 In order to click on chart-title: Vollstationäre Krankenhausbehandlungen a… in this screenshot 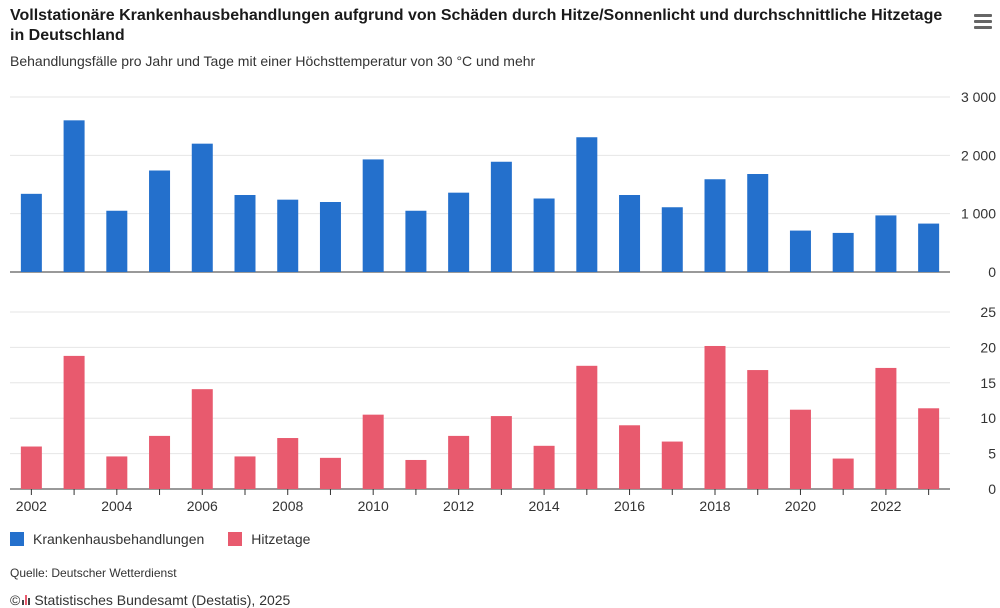, I will do `click(476, 25)`.